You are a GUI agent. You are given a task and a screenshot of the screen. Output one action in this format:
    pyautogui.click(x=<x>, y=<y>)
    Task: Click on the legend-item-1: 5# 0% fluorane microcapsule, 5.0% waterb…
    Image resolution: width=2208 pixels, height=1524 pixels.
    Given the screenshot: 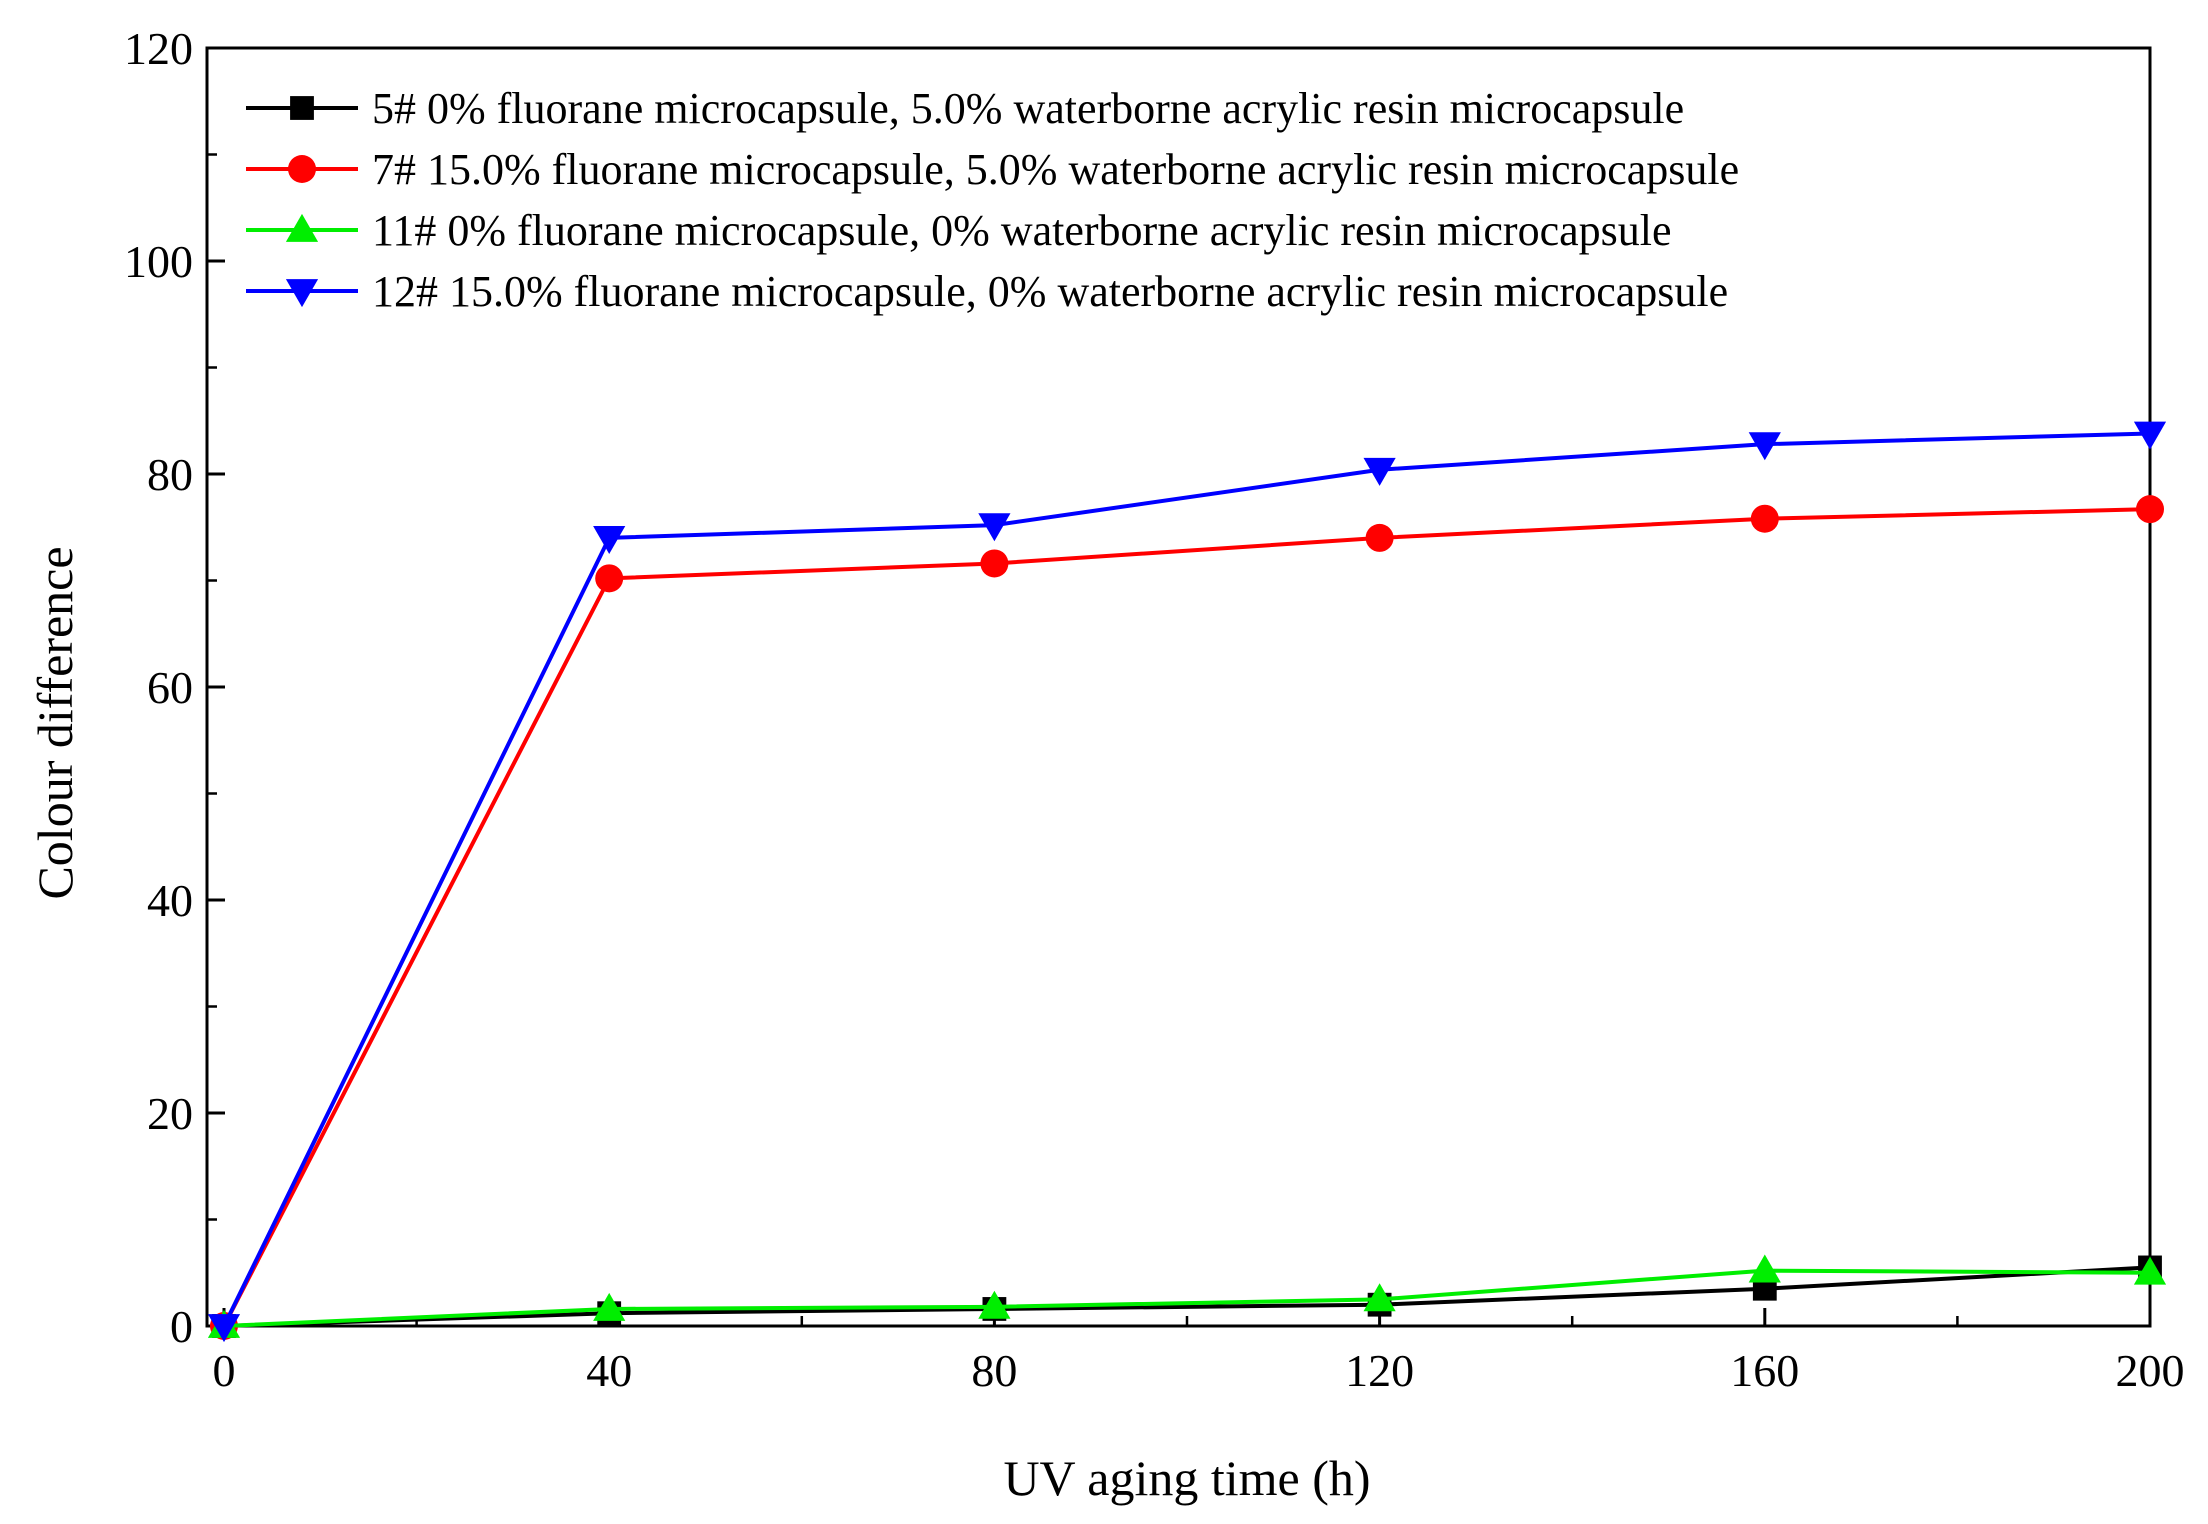 What is the action you would take?
    pyautogui.click(x=965, y=108)
    